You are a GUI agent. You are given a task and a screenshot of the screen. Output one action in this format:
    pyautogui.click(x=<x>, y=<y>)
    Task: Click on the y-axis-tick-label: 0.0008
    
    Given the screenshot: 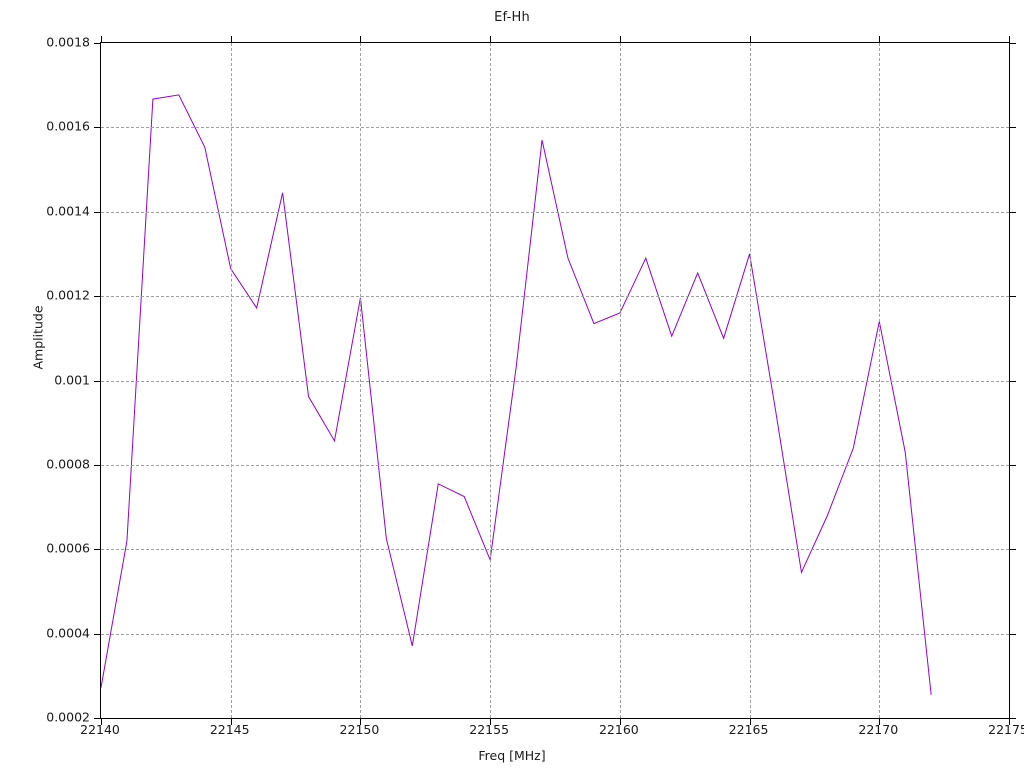 What is the action you would take?
    pyautogui.click(x=68, y=464)
    